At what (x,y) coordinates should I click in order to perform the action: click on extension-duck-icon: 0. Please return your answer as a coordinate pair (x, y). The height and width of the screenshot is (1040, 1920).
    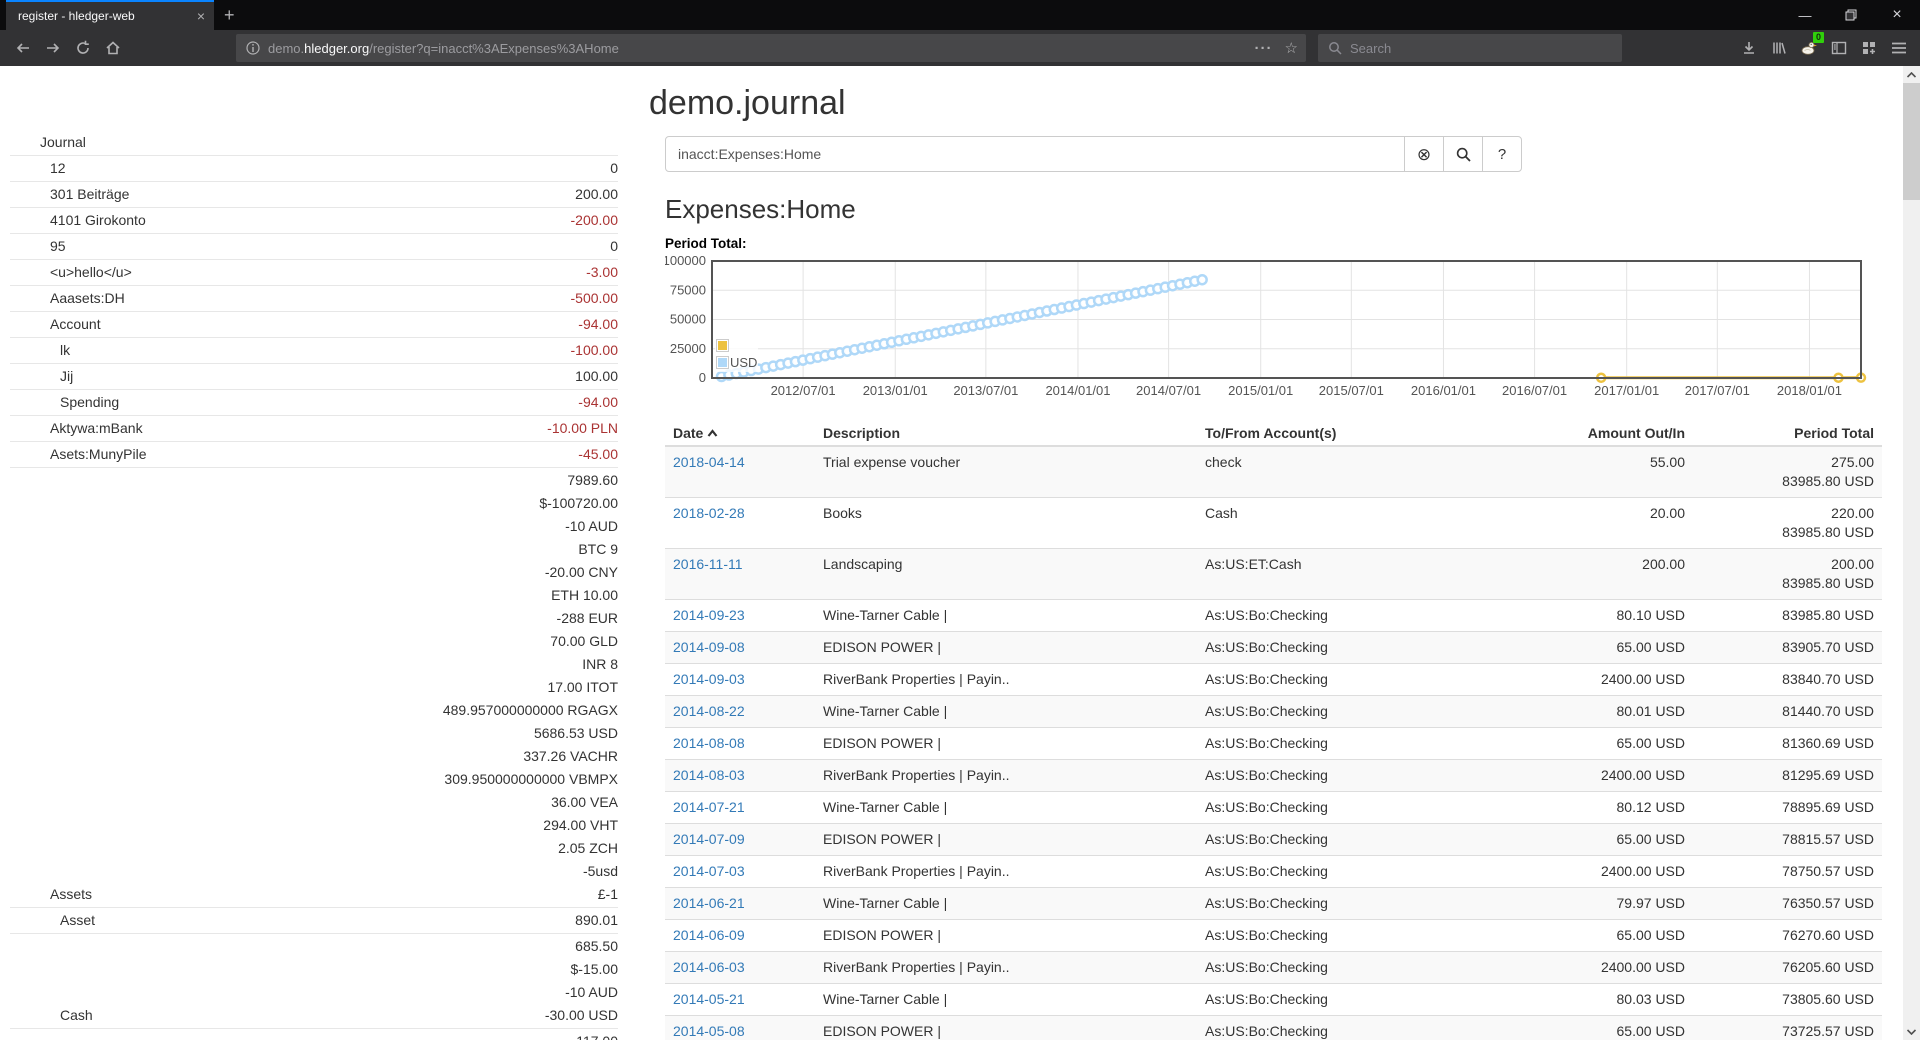
    Looking at the image, I should click on (1809, 46).